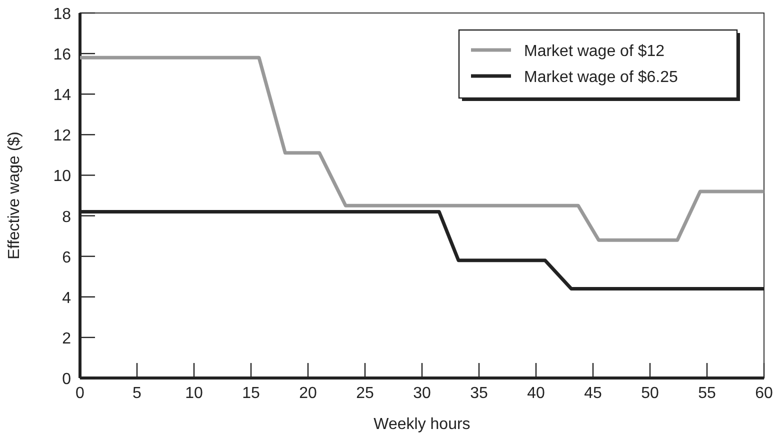 Image resolution: width=777 pixels, height=439 pixels. What do you see at coordinates (62, 136) in the screenshot?
I see `y-tick-label: 12` at bounding box center [62, 136].